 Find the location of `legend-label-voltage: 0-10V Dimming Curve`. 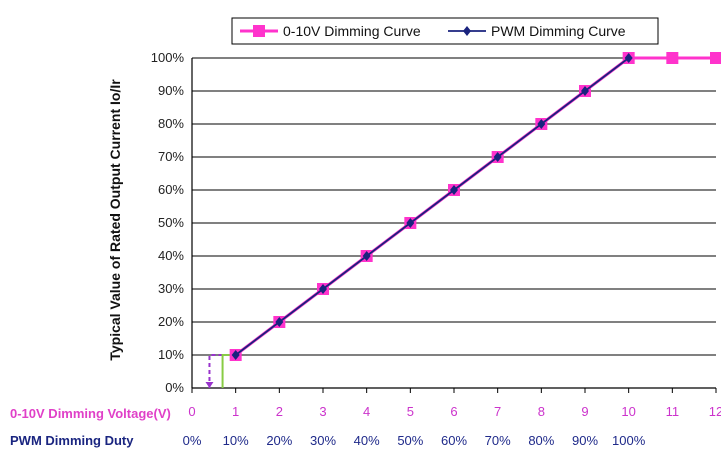

legend-label-voltage: 0-10V Dimming Curve is located at coordinates (352, 31).